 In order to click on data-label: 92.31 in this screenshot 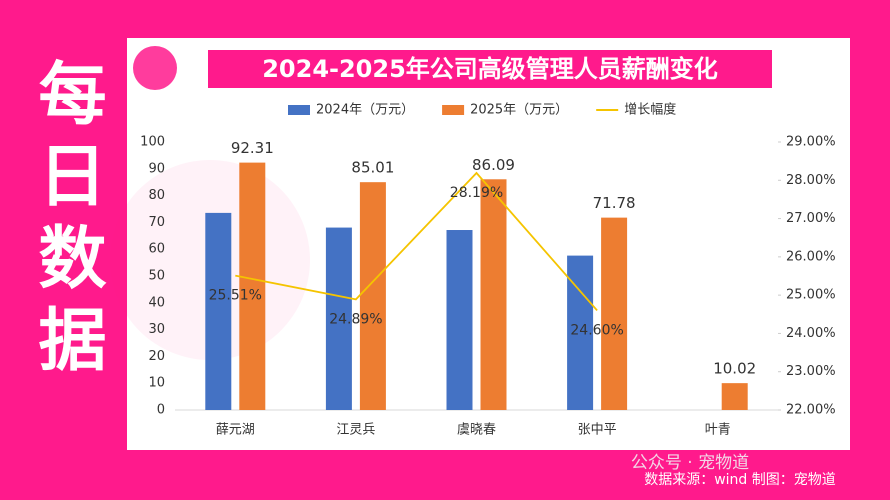, I will do `click(252, 148)`.